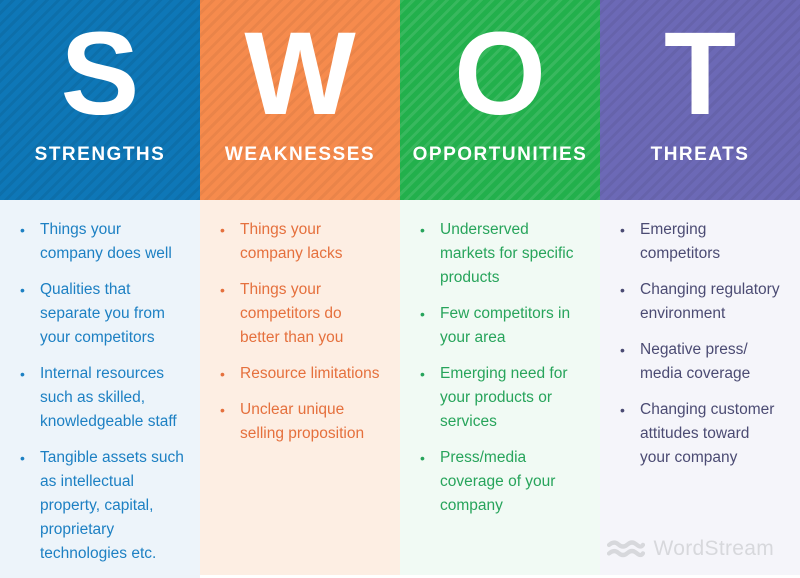 The width and height of the screenshot is (800, 578). Describe the element at coordinates (291, 241) in the screenshot. I see `list-item-text: Things your company lacks` at that location.